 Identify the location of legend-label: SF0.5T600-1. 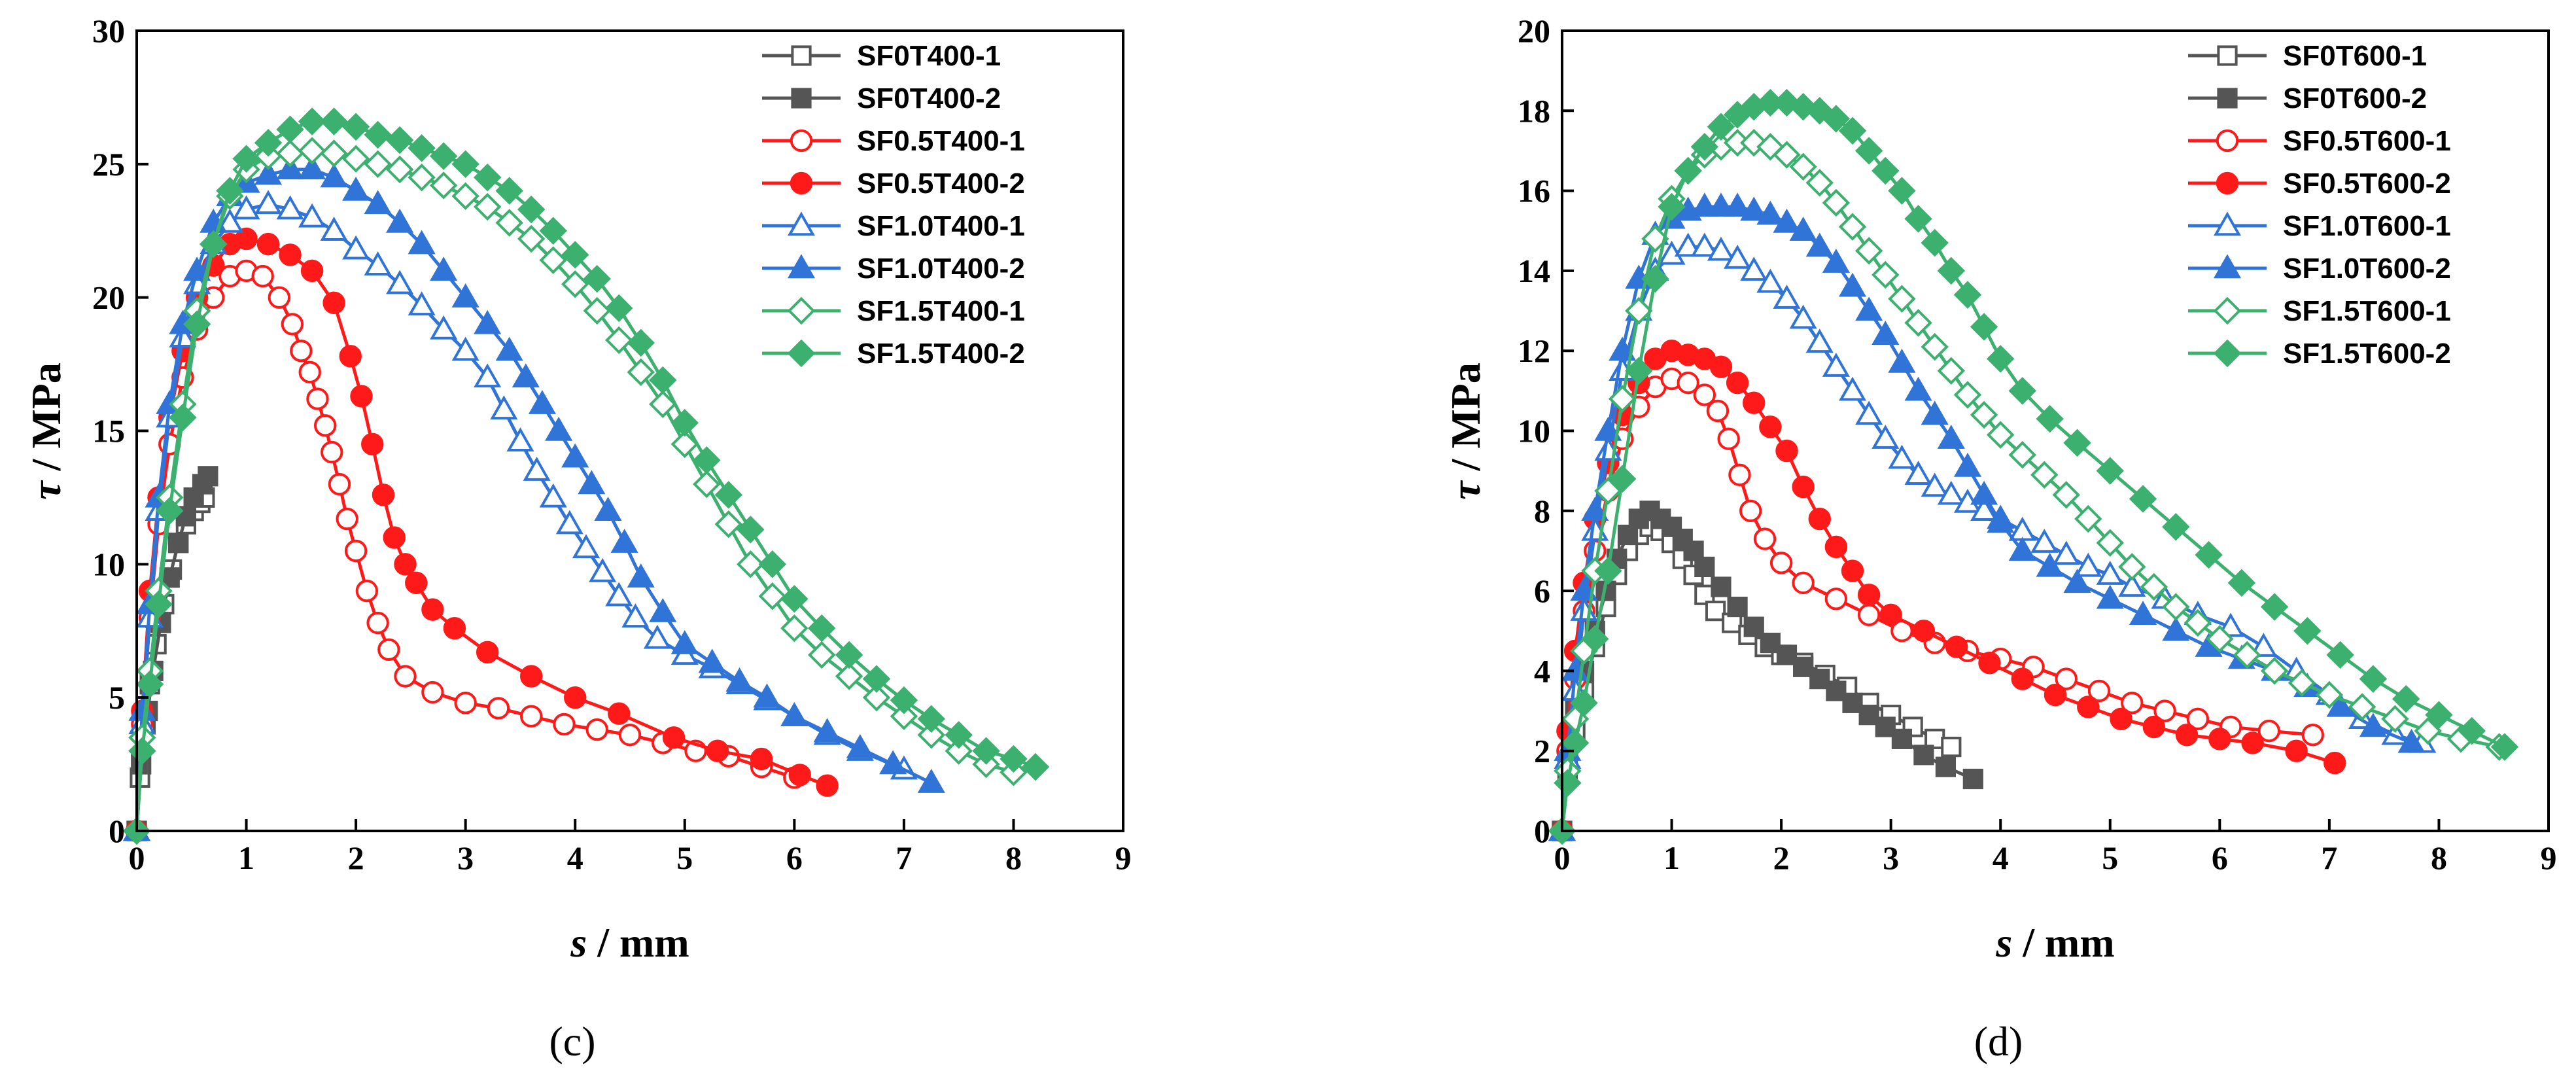
(2367, 141).